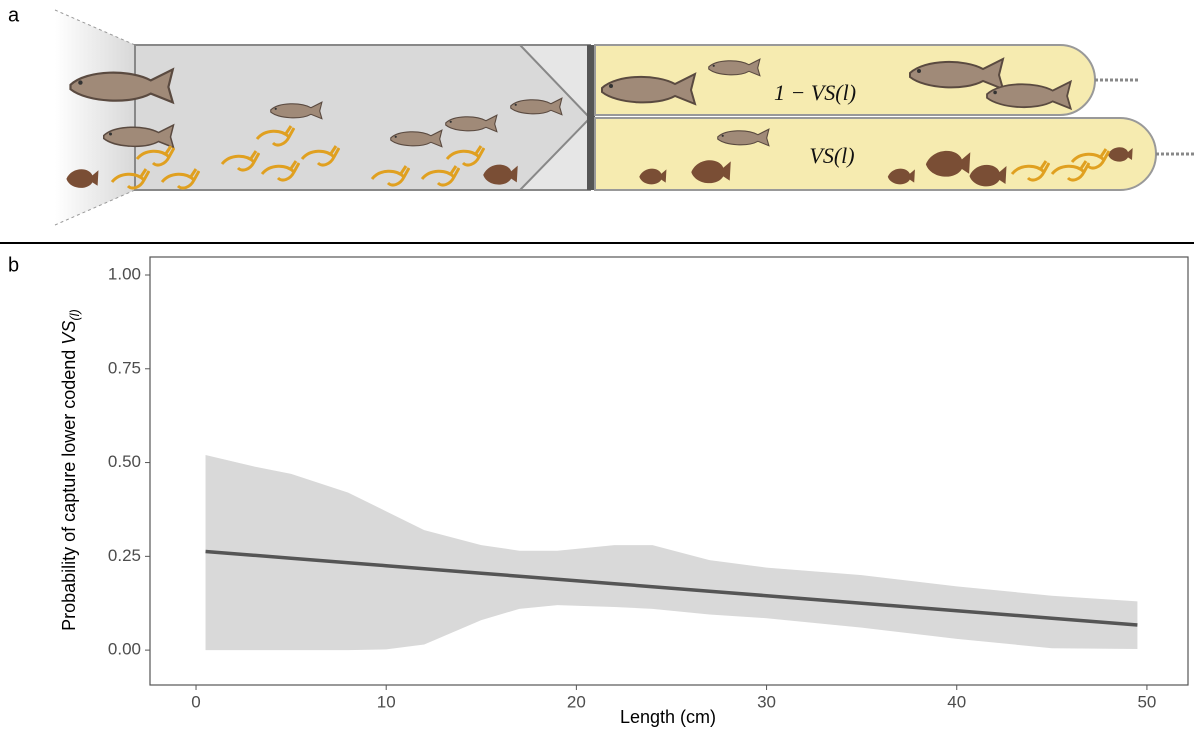  I want to click on y-tick-label: 1.00, so click(124, 273).